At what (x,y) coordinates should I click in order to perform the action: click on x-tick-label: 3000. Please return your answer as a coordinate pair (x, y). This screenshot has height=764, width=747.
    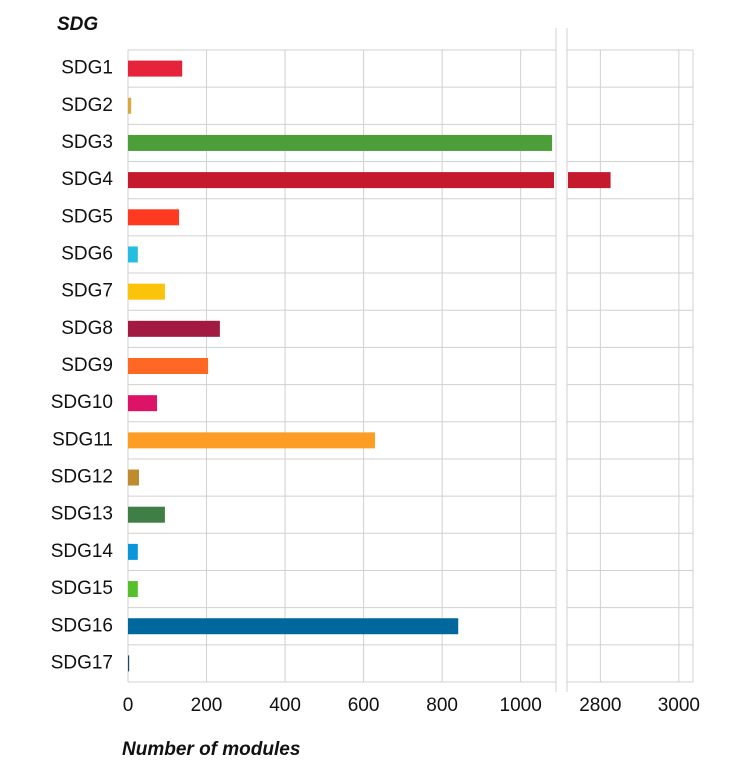
    Looking at the image, I should click on (679, 705).